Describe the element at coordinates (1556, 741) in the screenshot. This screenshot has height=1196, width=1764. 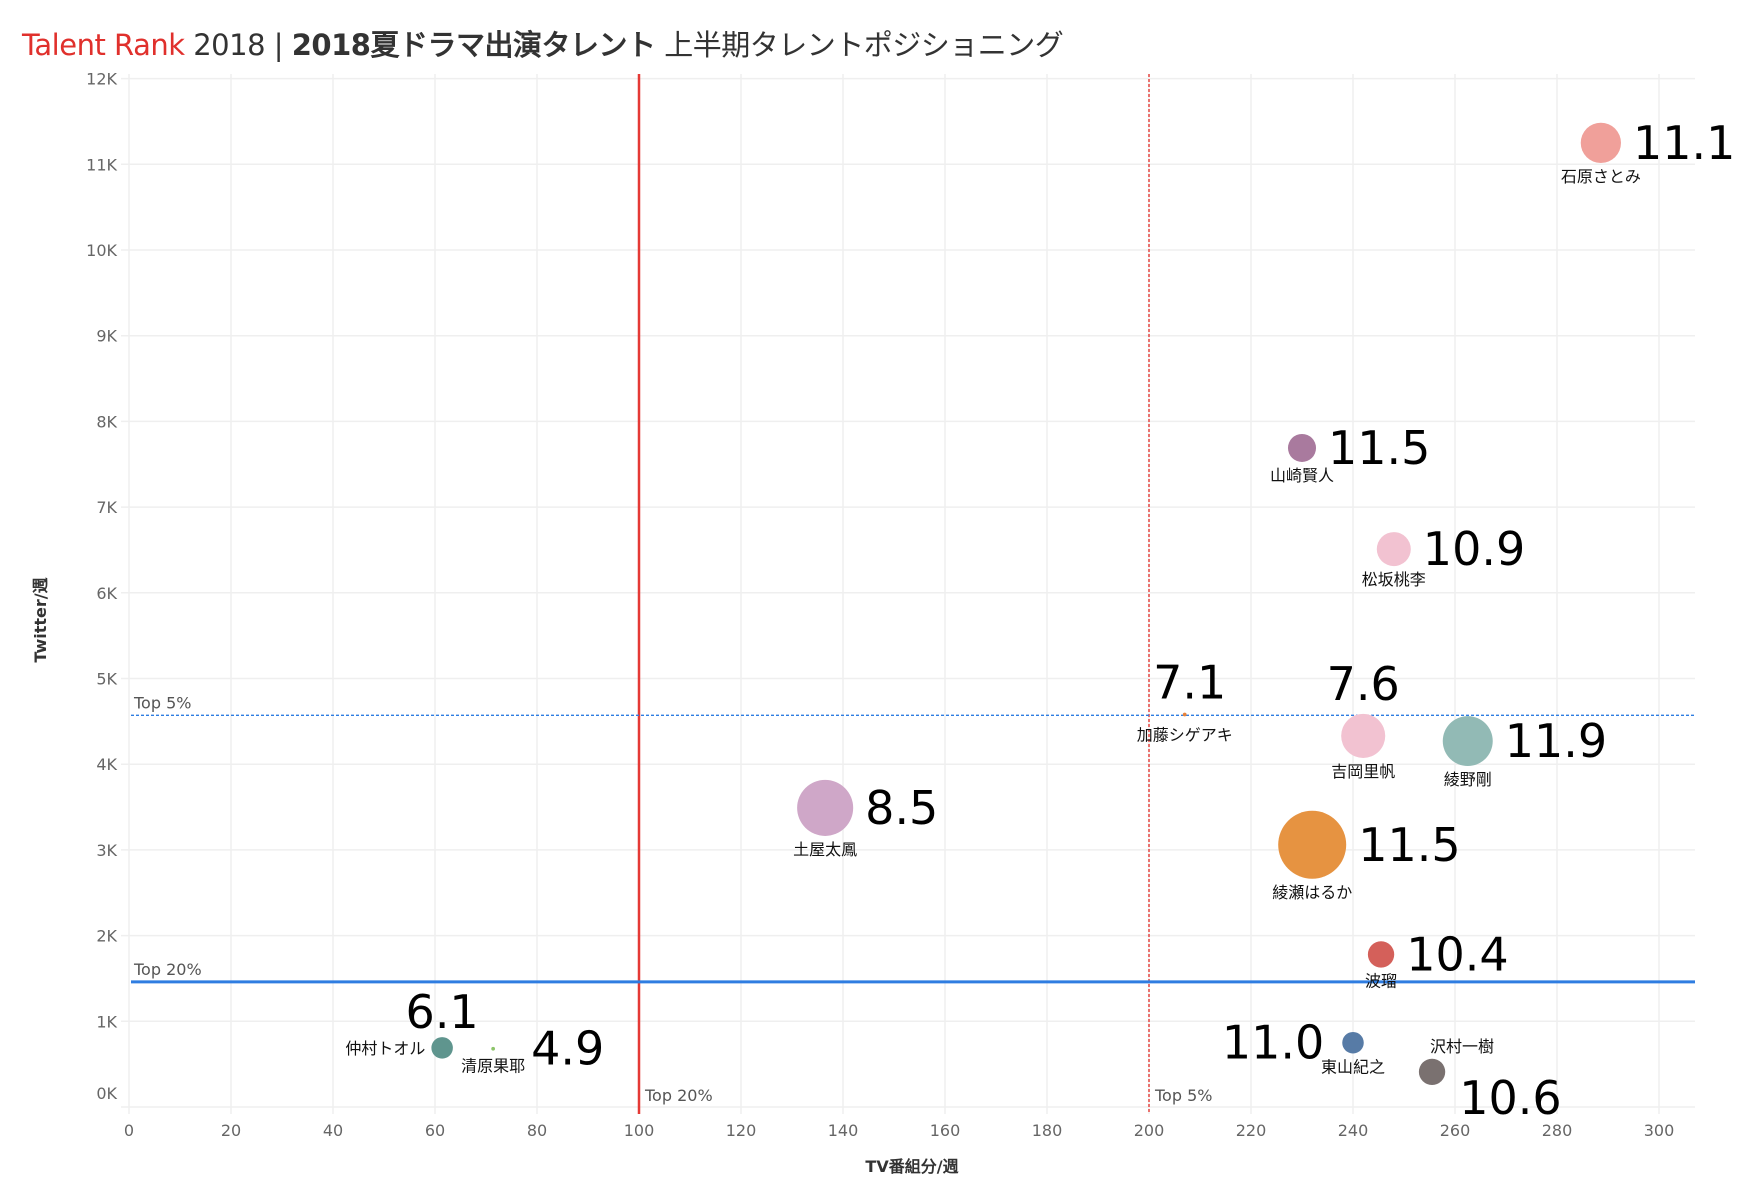
I see `point-score-label: 11.9` at that location.